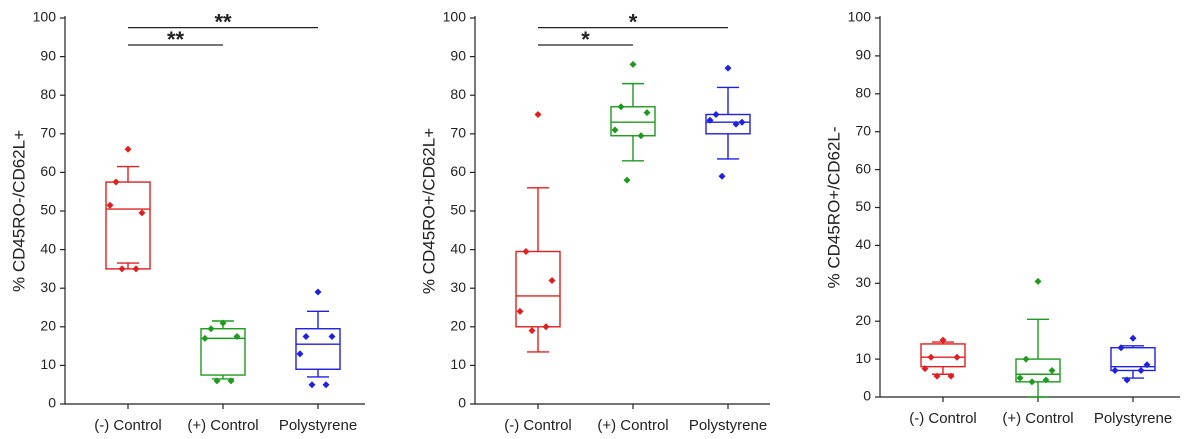 The image size is (1201, 439). I want to click on y-axis-label: % CD45RO-/CD62L+, so click(18, 211).